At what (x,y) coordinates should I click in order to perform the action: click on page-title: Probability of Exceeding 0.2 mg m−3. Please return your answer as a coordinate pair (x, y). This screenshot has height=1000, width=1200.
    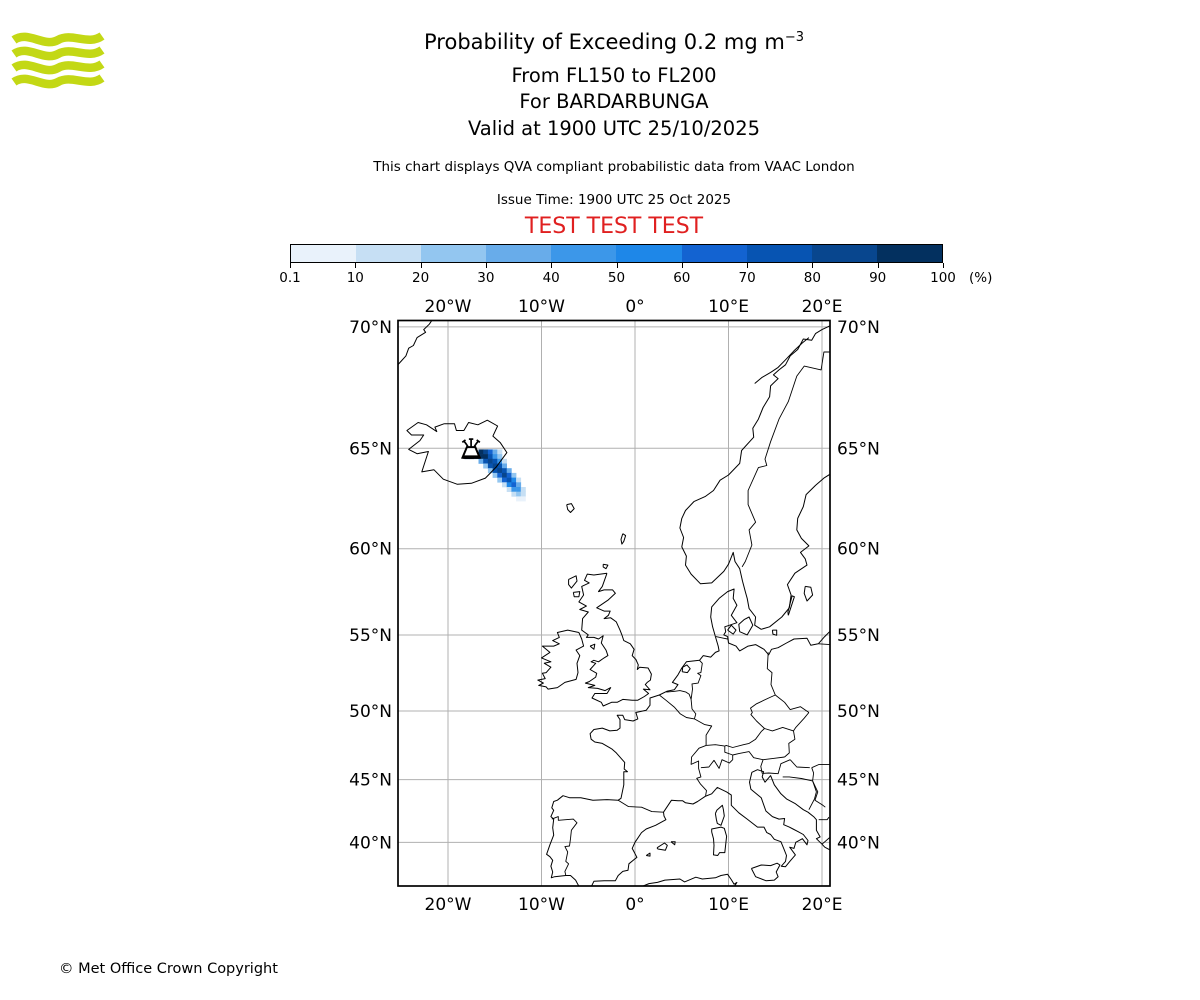
    Looking at the image, I should click on (607, 42).